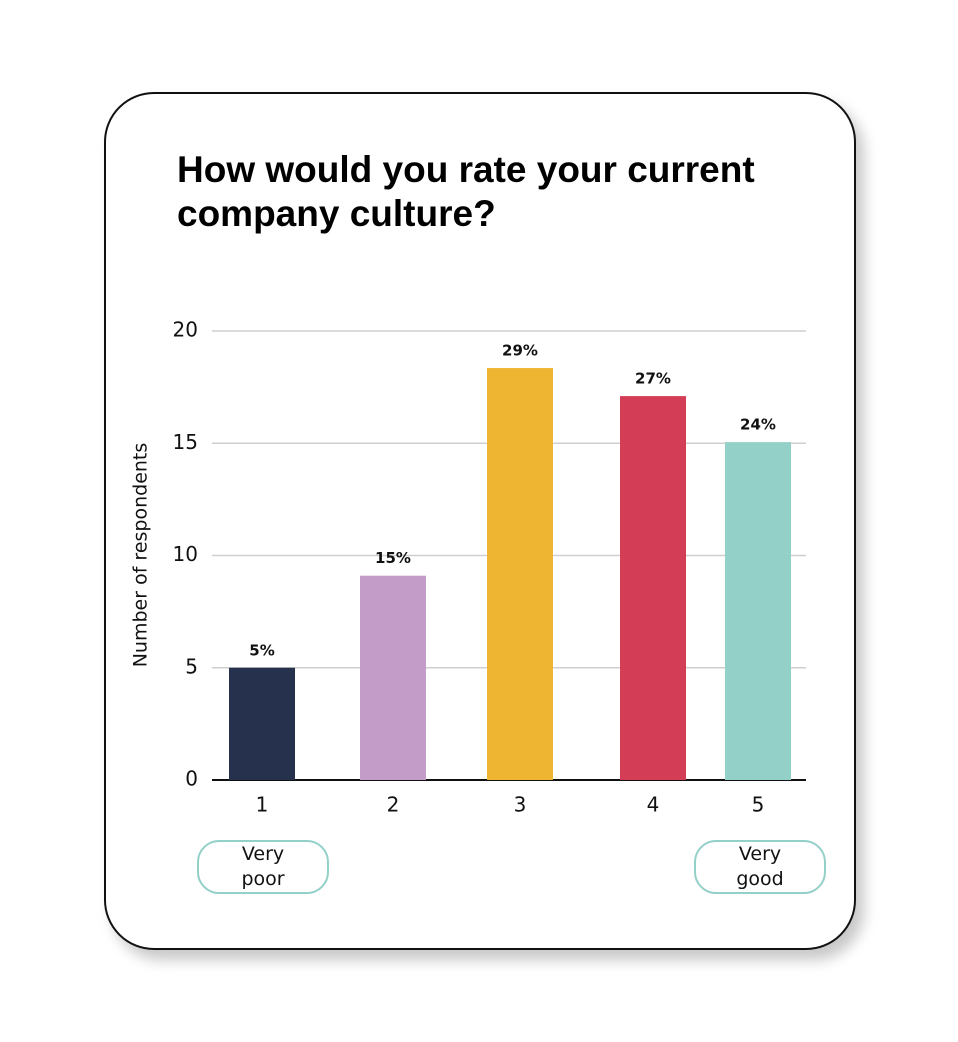 The width and height of the screenshot is (958, 1042). I want to click on data-label: 29%, so click(520, 351).